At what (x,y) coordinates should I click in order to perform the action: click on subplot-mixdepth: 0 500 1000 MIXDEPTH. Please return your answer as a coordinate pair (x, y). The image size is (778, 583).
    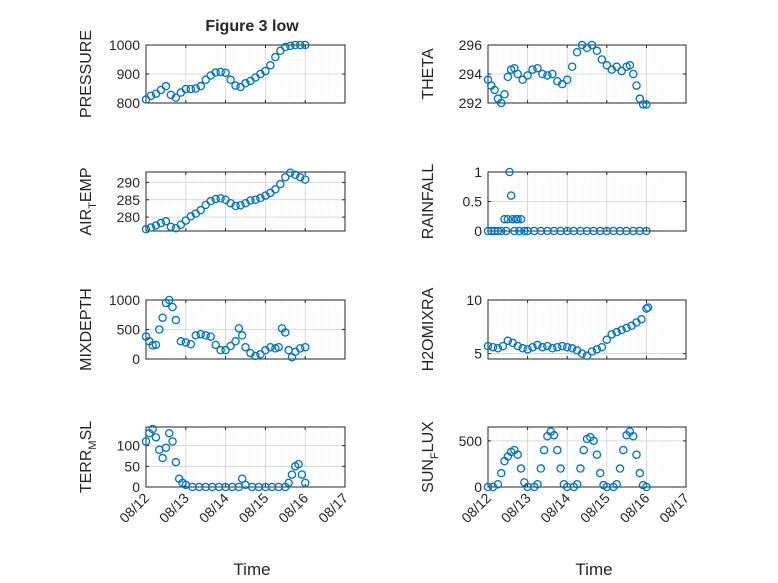
    Looking at the image, I should click on (212, 329).